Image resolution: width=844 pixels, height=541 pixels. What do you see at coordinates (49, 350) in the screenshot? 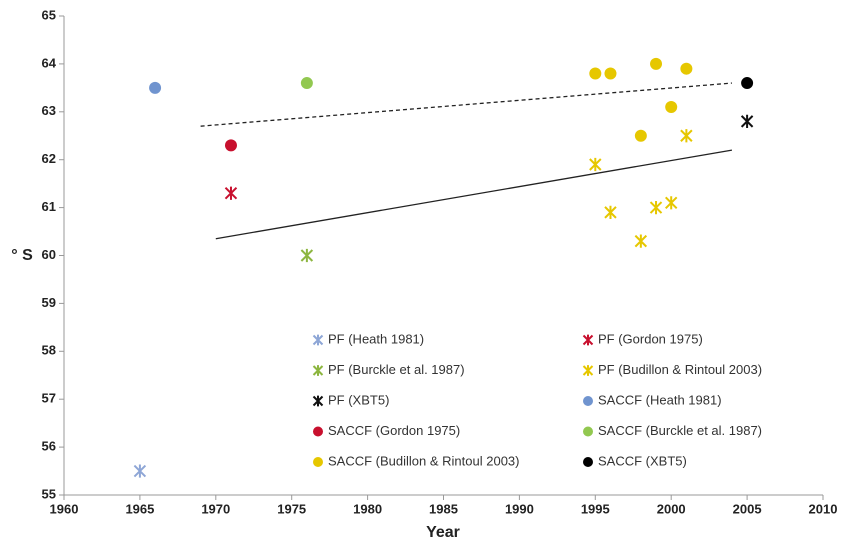
I see `y-tick-label: 58` at bounding box center [49, 350].